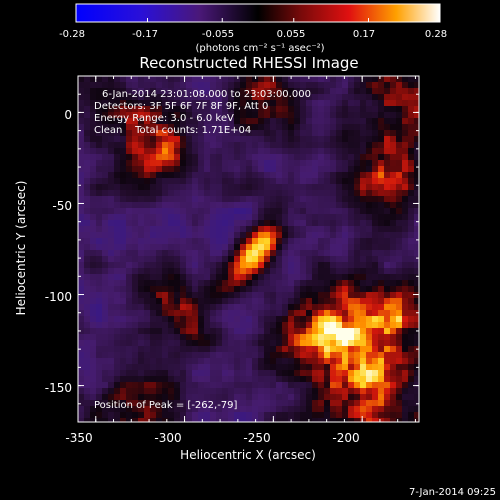  I want to click on peak-position-text: Position of Peak = [-262,-79], so click(166, 405).